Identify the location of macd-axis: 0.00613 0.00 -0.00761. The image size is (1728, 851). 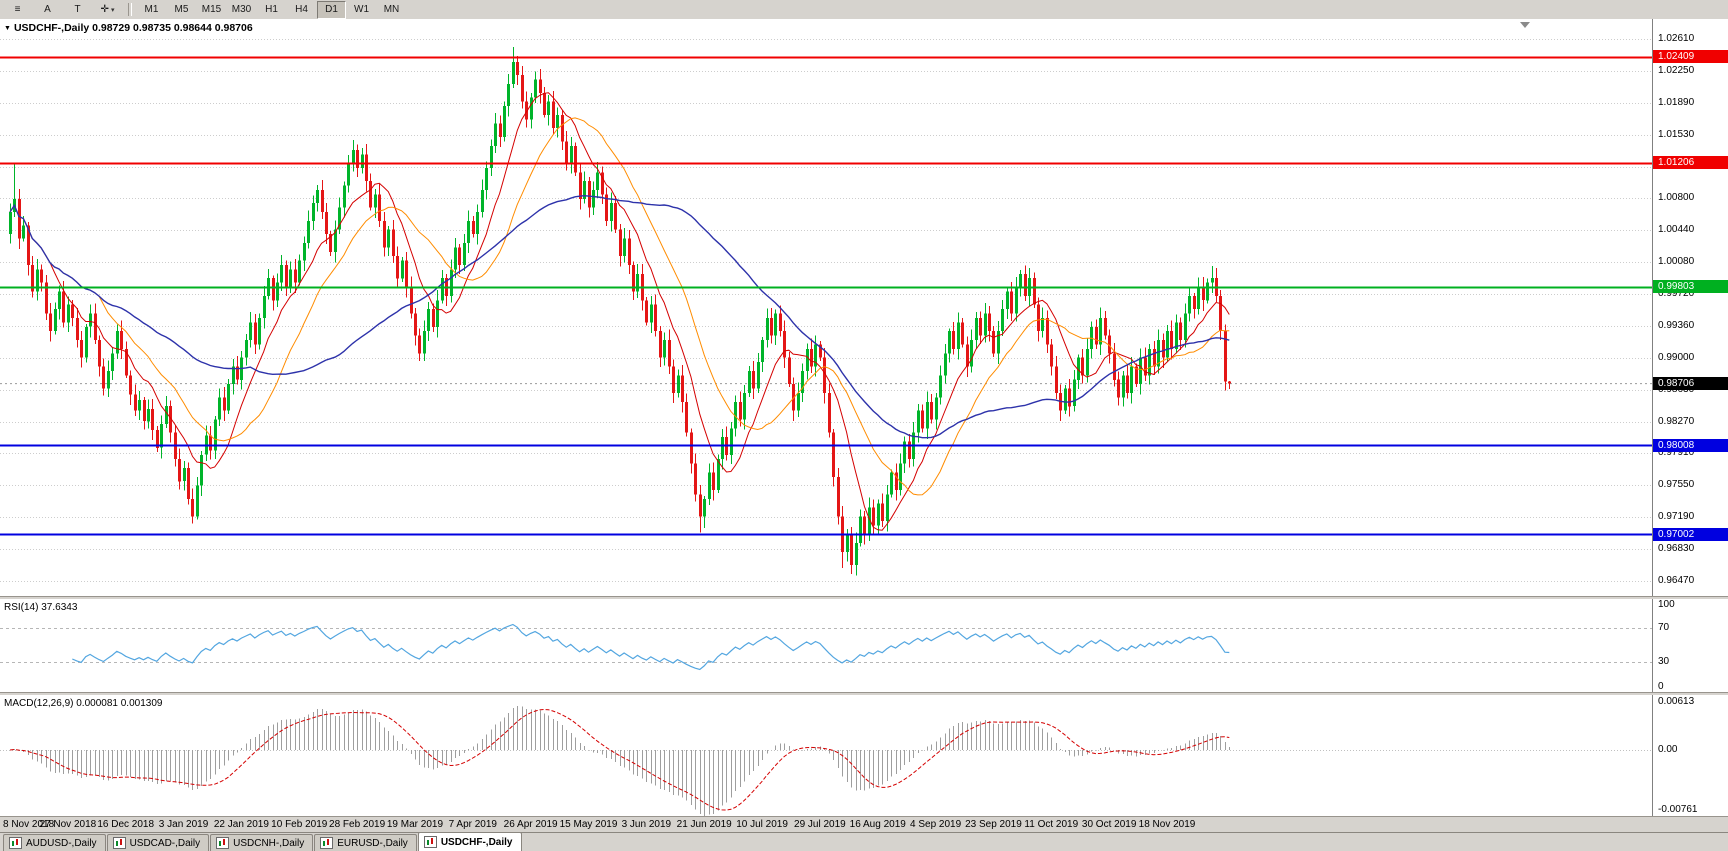
(1690, 755).